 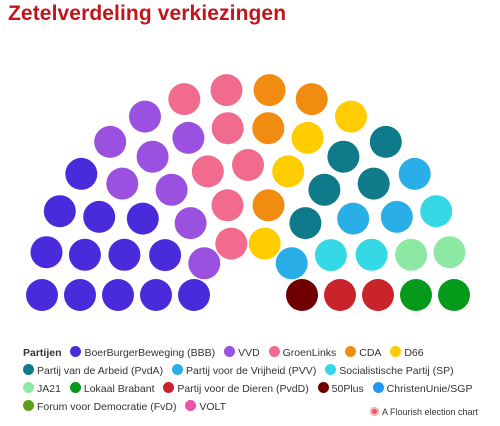 I want to click on legend-item: CDA, so click(x=363, y=353).